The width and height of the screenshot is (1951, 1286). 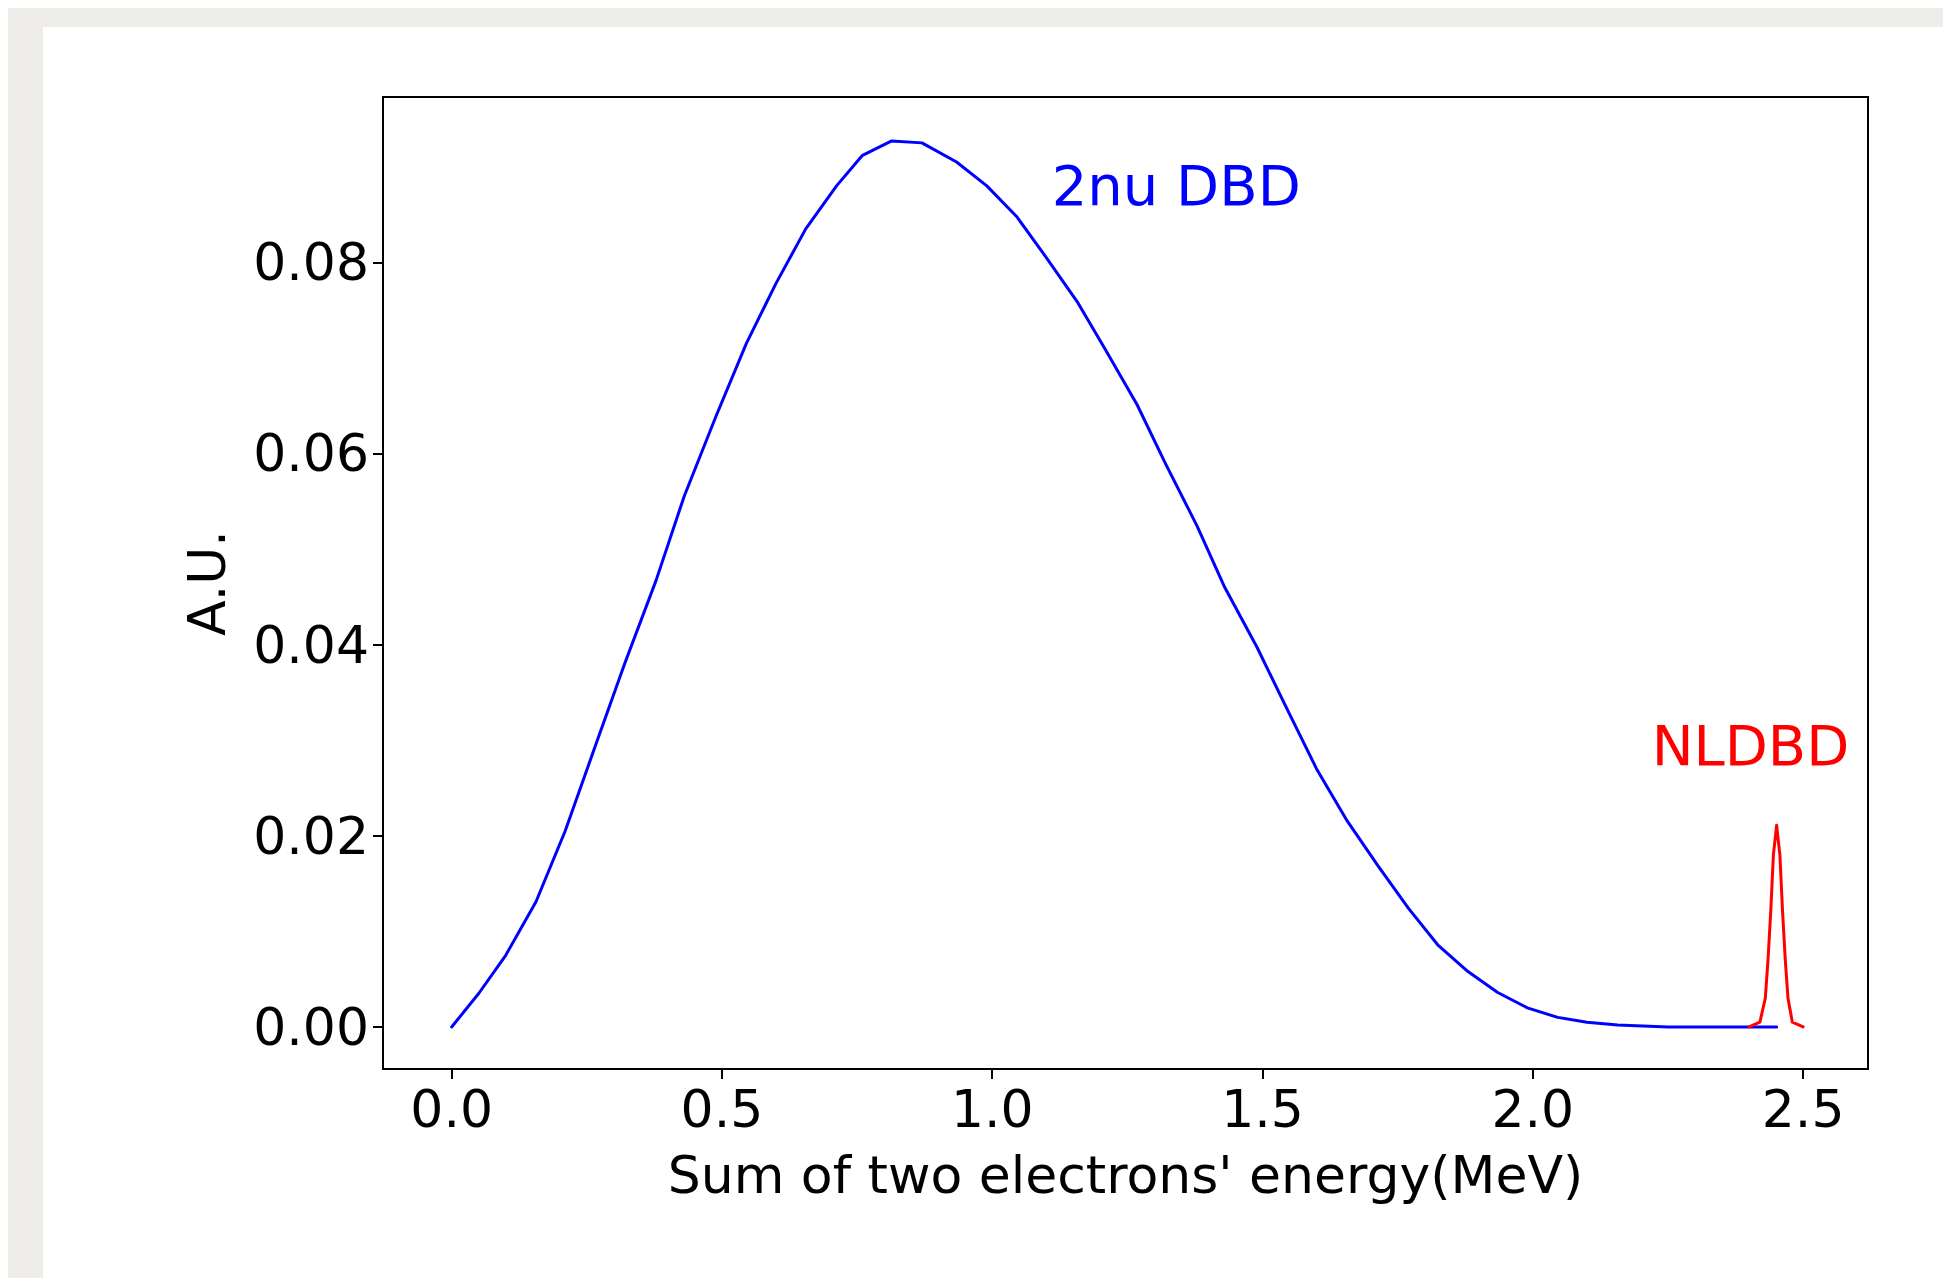 I want to click on x-tick-label: 2.5, so click(x=1803, y=1109).